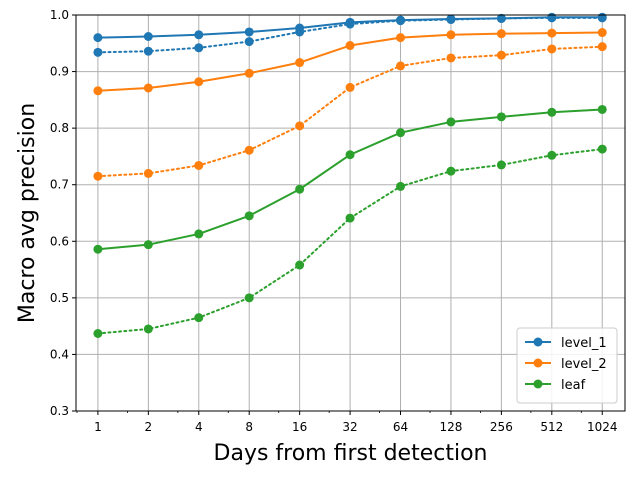  Describe the element at coordinates (59, 298) in the screenshot. I see `y-tick-label: 0.5` at that location.